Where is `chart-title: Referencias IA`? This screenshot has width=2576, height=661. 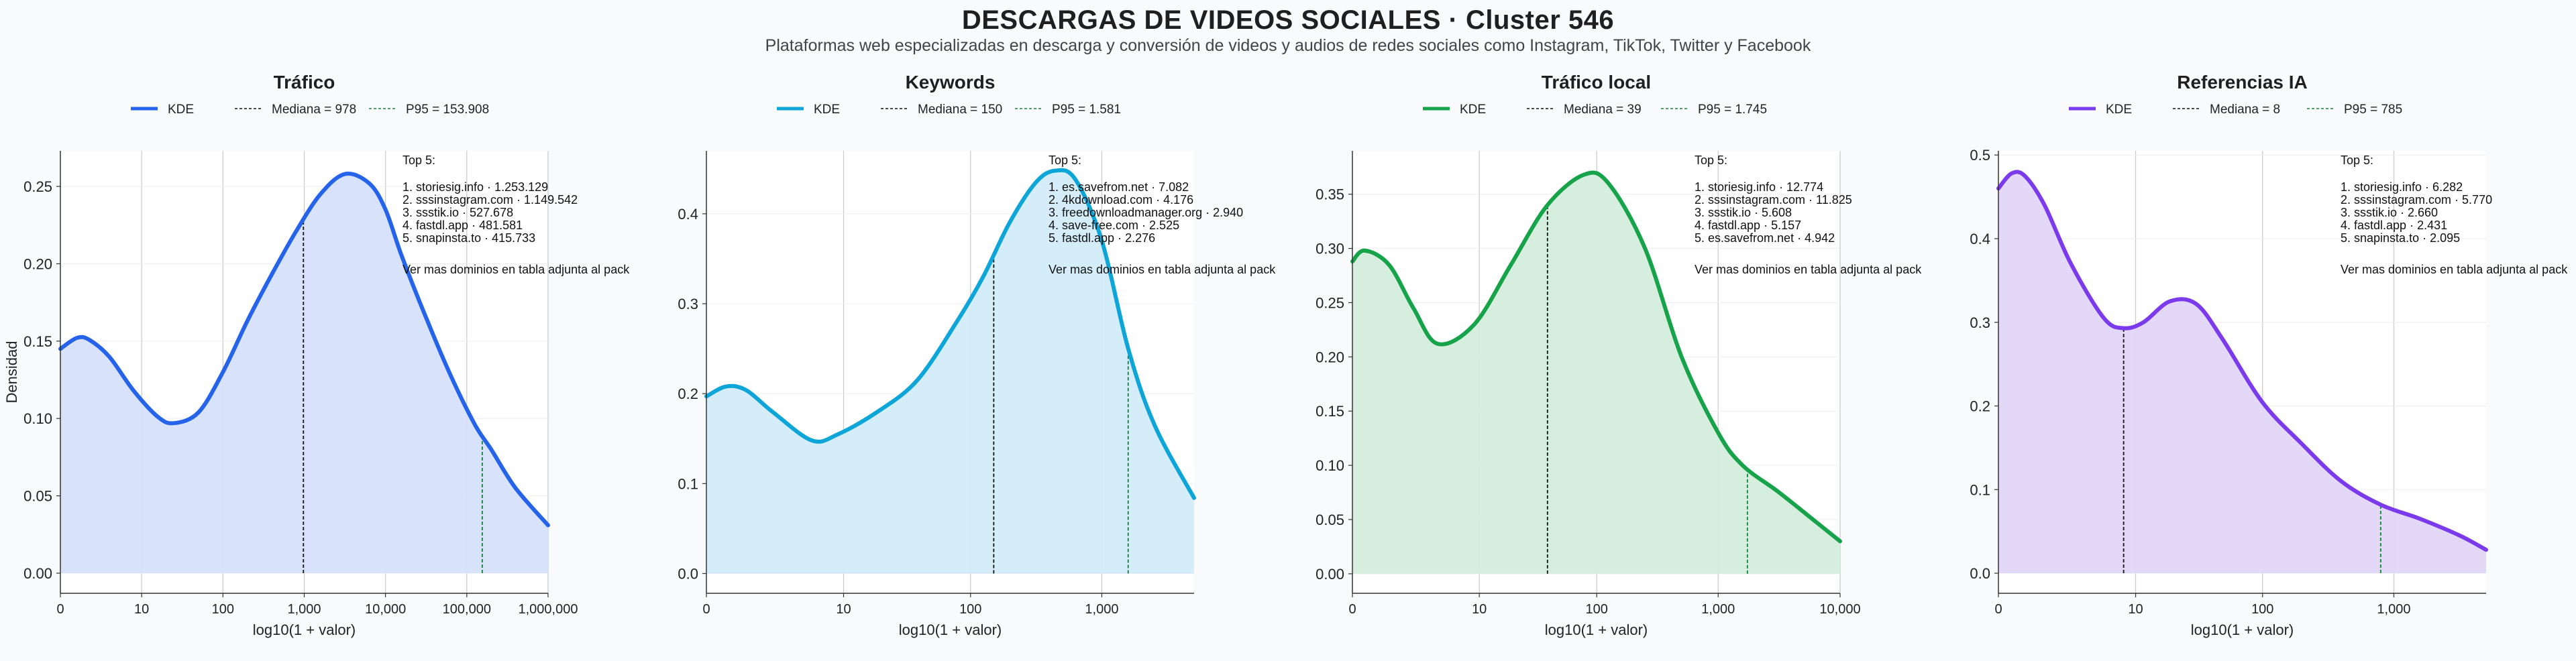 chart-title: Referencias IA is located at coordinates (2242, 82).